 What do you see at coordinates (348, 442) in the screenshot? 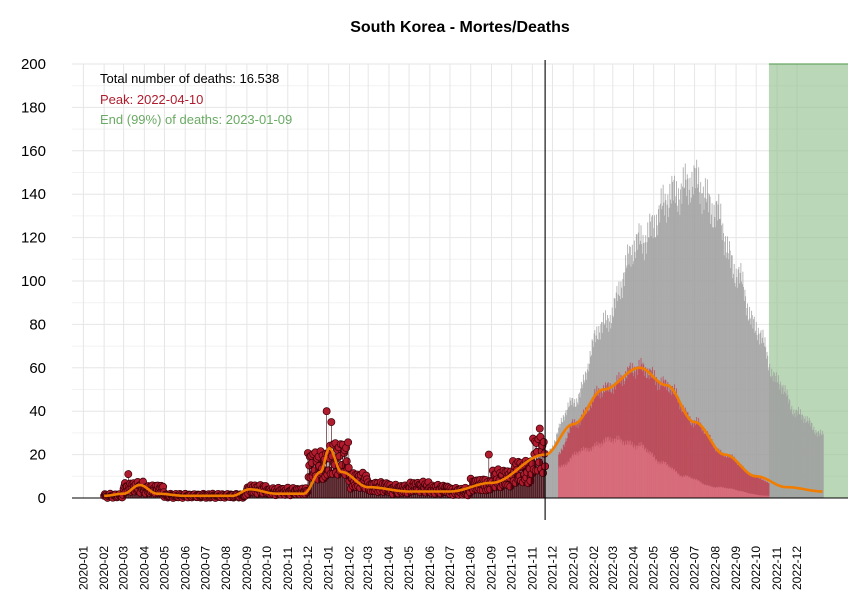
I see `observed-point` at bounding box center [348, 442].